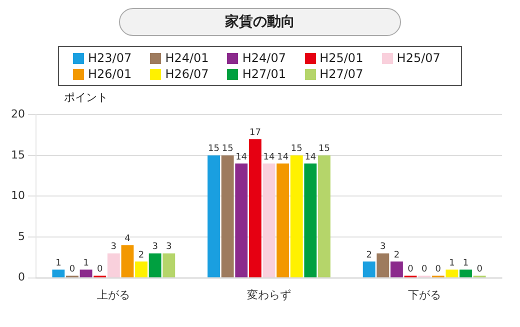 The image size is (520, 327). I want to click on legend-label: H23/07, so click(110, 58).